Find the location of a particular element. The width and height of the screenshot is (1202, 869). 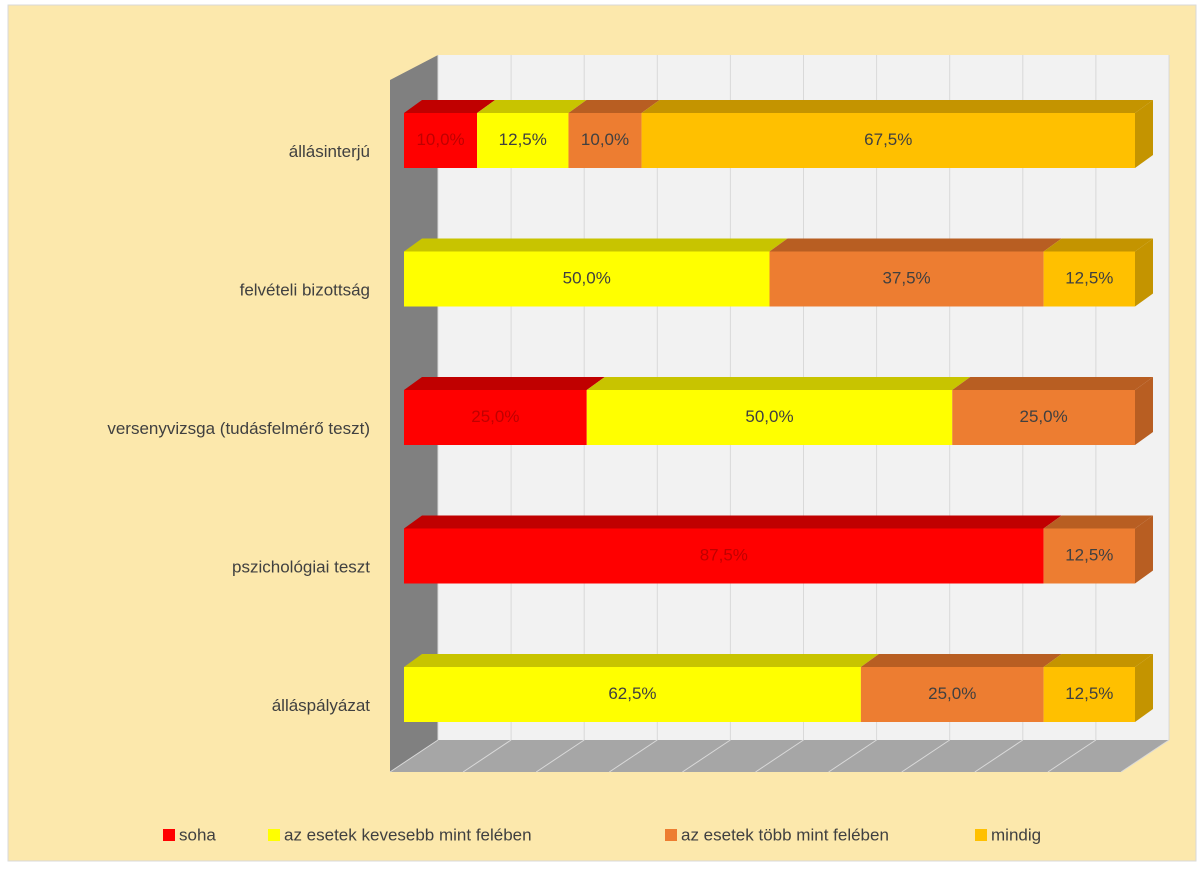

category-label: álláspályázat is located at coordinates (321, 705).